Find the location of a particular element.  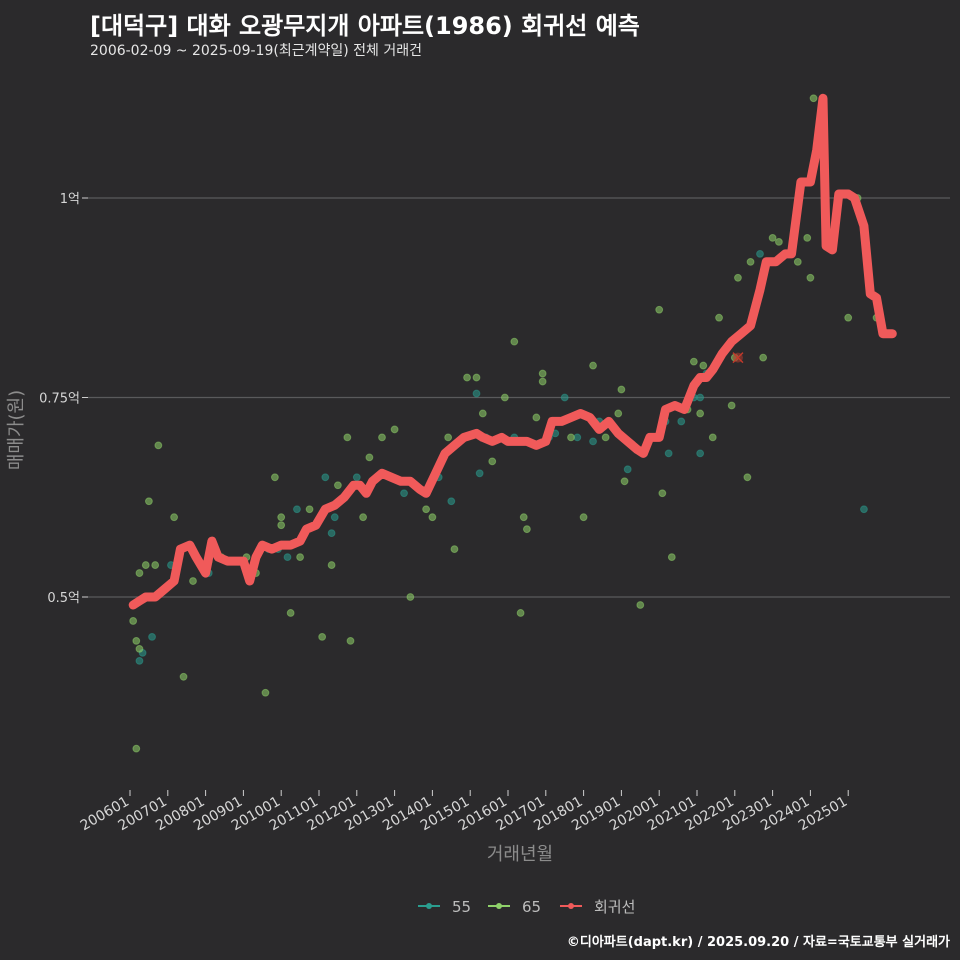

legend-label: 55 is located at coordinates (461, 907).